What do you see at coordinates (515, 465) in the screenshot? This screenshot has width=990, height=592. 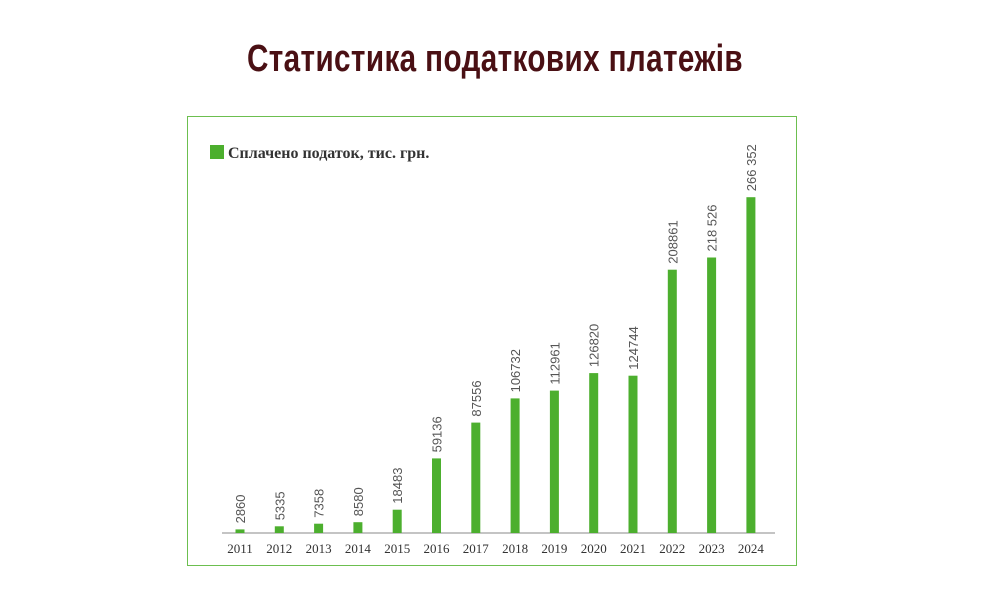 I see `bar-2018` at bounding box center [515, 465].